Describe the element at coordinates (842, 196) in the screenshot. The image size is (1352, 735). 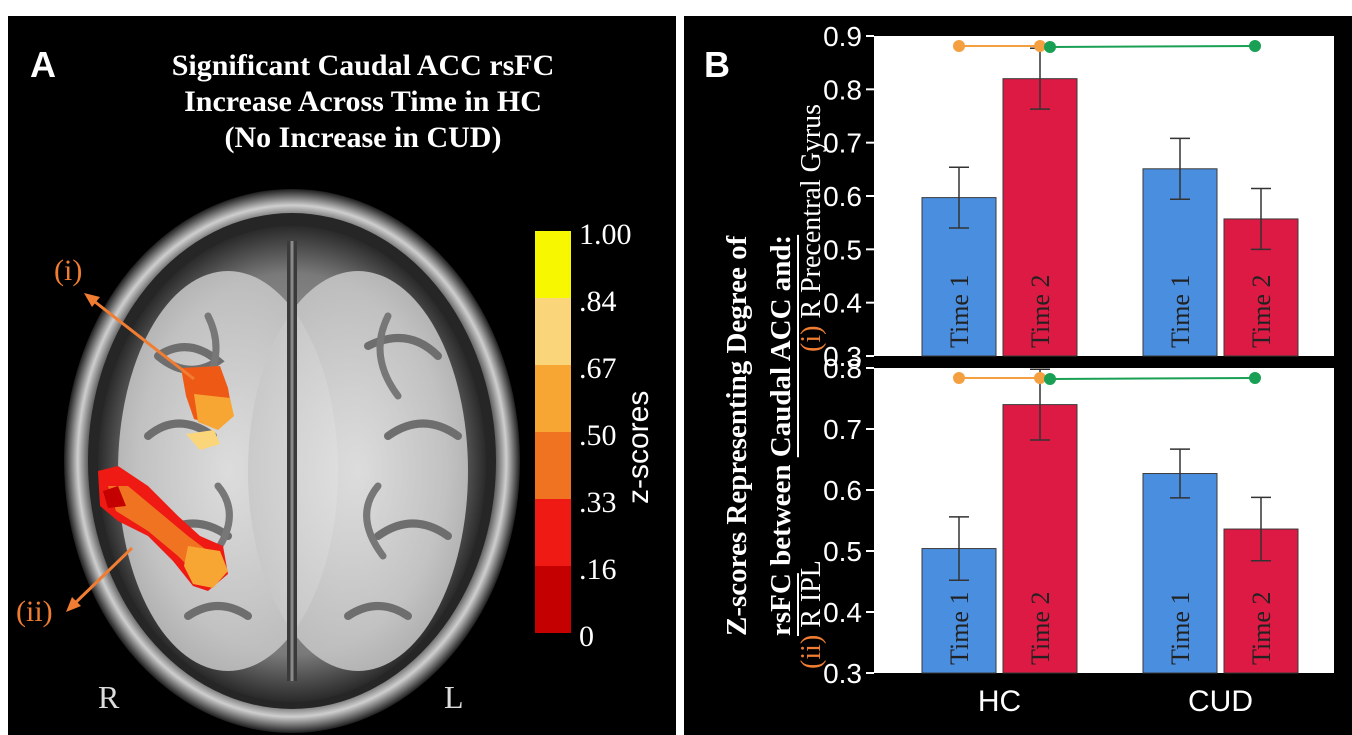
I see `ytick-label-i-3: 0.6` at that location.